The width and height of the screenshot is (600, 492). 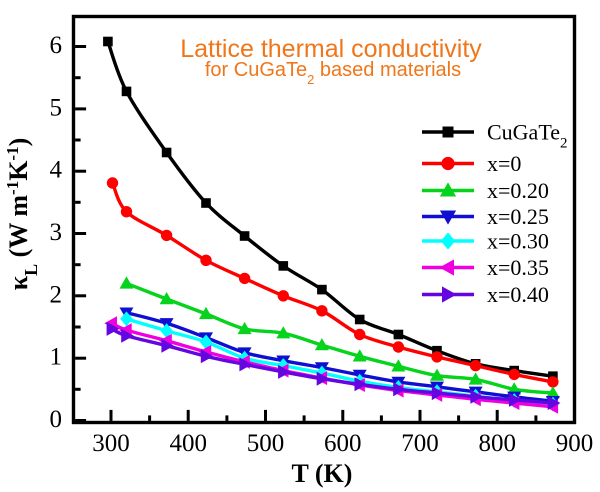 I want to click on svg-text: 800, so click(x=497, y=443).